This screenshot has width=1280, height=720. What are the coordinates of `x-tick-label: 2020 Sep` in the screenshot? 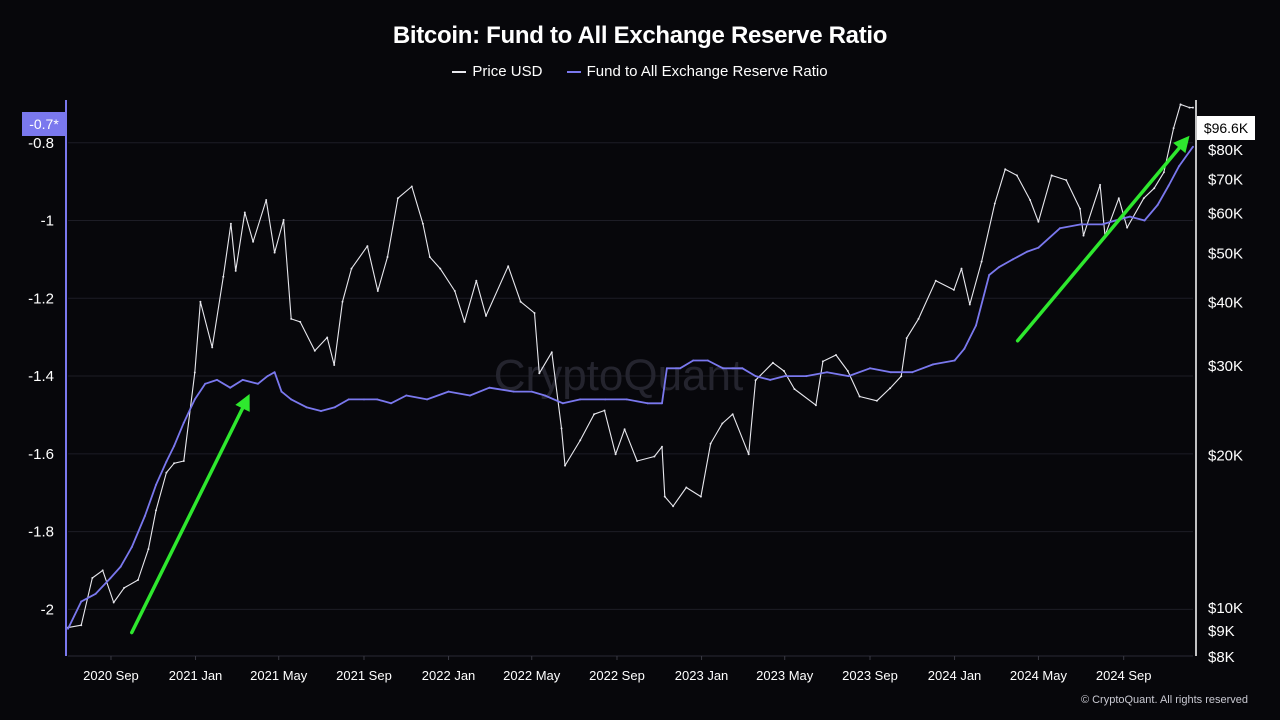 It's located at (111, 675).